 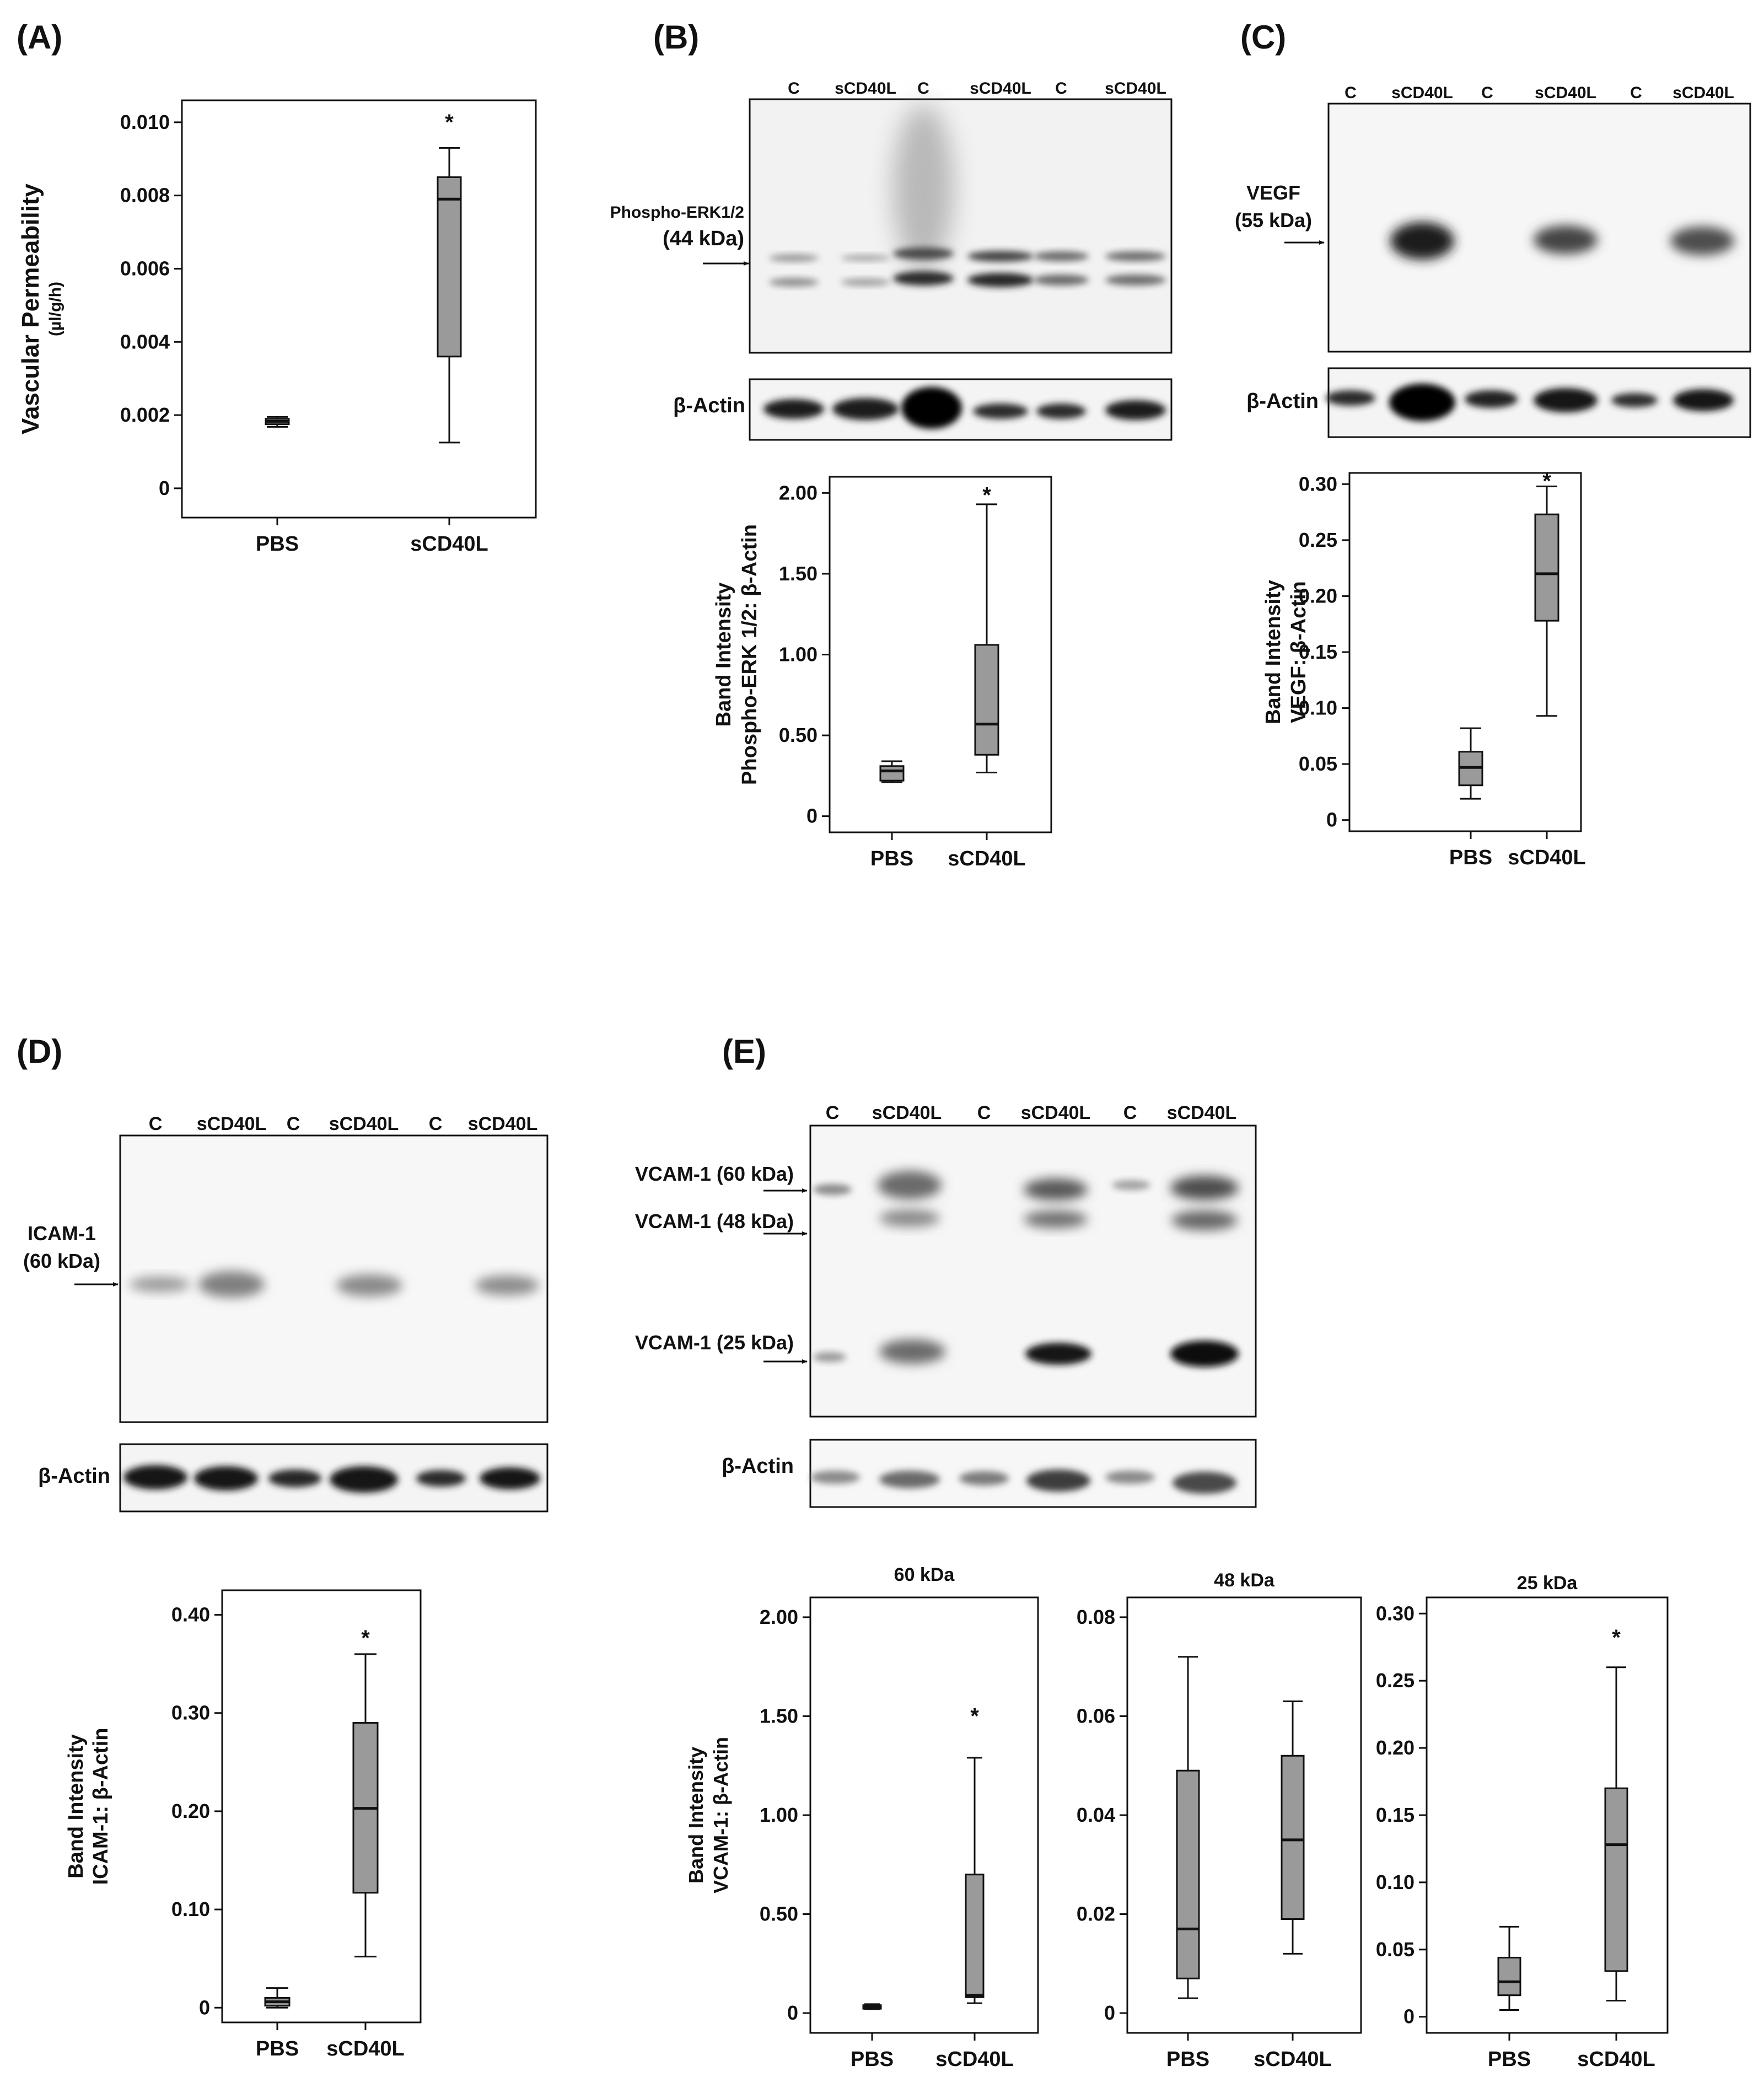 What do you see at coordinates (924, 188) in the screenshot?
I see `blot-smear` at bounding box center [924, 188].